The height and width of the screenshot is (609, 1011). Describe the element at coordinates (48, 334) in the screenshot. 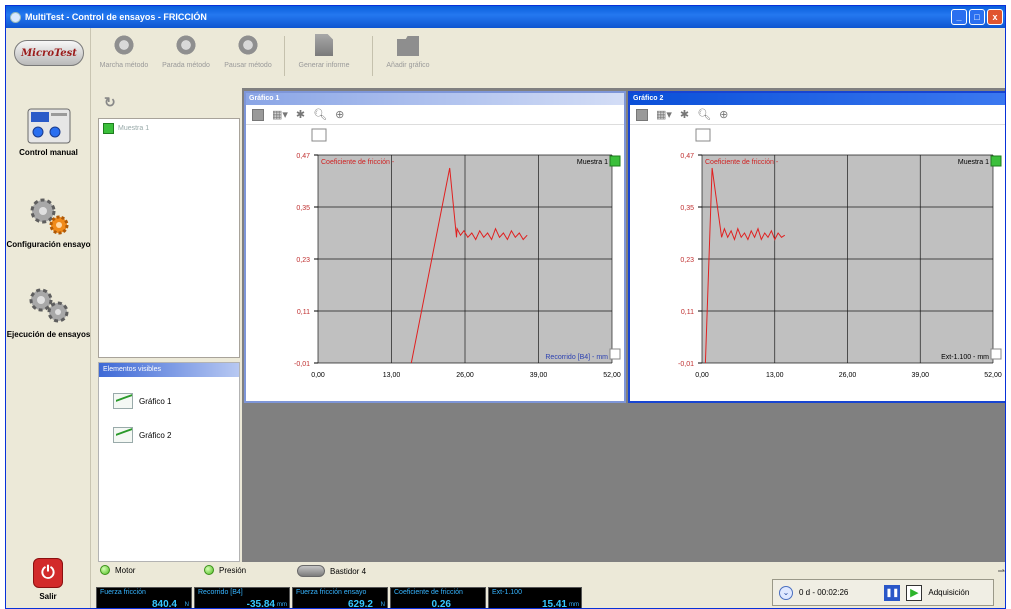

I see `nav-run-label: Ejecución de ensayos` at that location.